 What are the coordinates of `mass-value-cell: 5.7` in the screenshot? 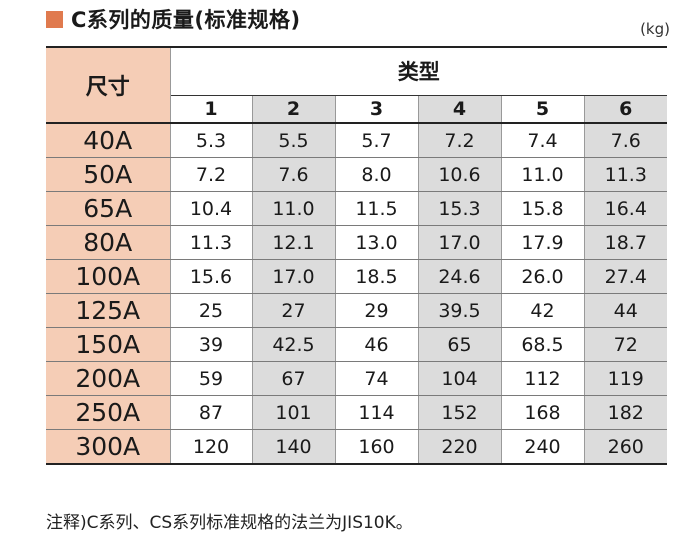 It's located at (376, 140).